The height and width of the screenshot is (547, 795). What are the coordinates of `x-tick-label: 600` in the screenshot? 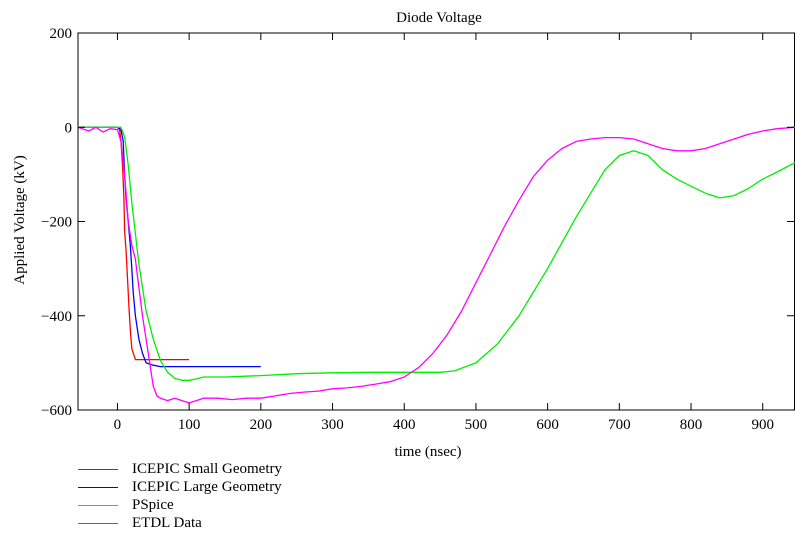 It's located at (547, 425).